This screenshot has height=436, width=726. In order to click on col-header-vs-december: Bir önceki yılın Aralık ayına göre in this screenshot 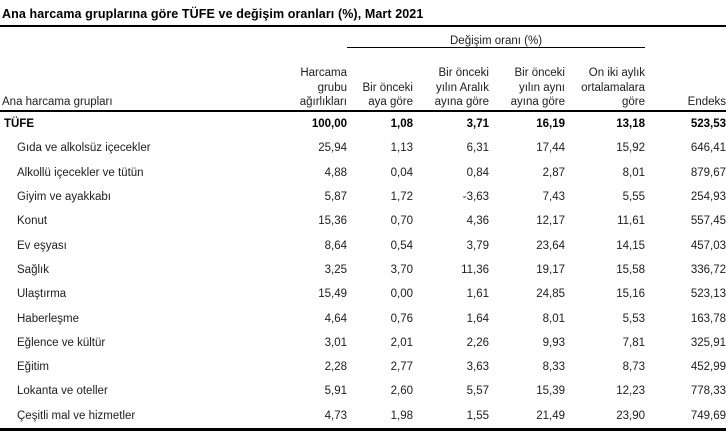, I will do `click(451, 79)`.